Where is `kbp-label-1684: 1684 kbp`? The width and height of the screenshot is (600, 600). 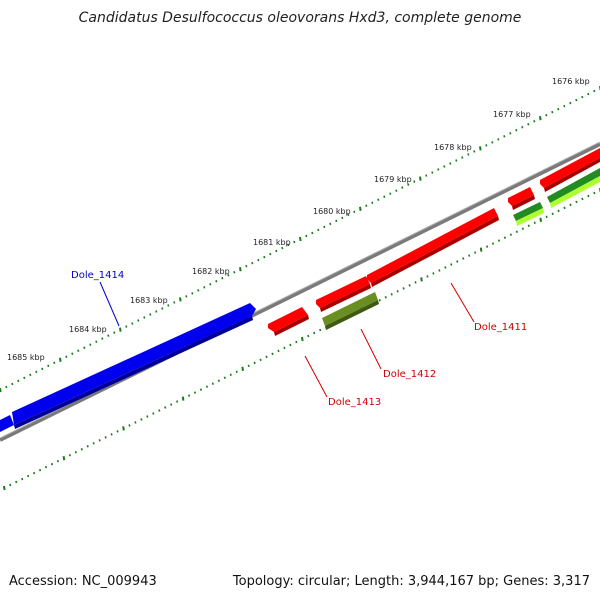 kbp-label-1684: 1684 kbp is located at coordinates (88, 329).